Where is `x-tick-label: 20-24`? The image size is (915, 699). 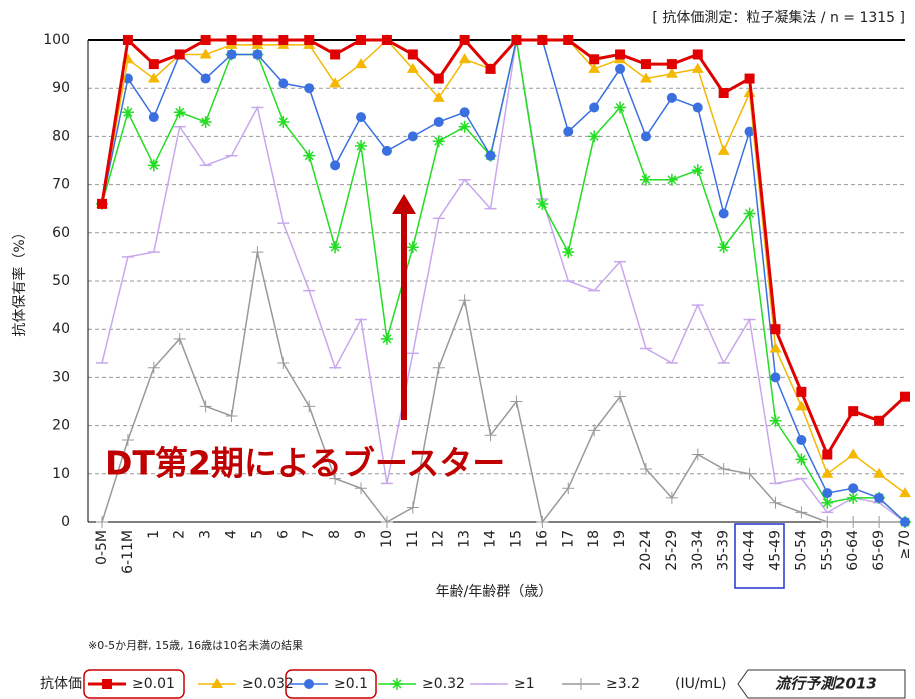 x-tick-label: 20-24 is located at coordinates (646, 550).